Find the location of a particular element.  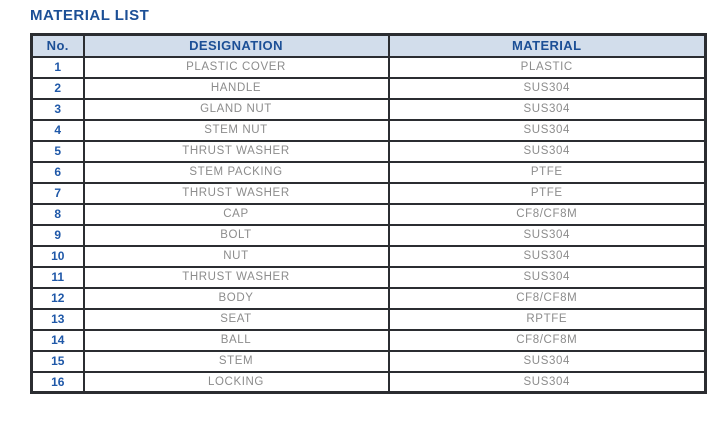

table-row: 16 LOCKING SUS304 is located at coordinates (368, 382).